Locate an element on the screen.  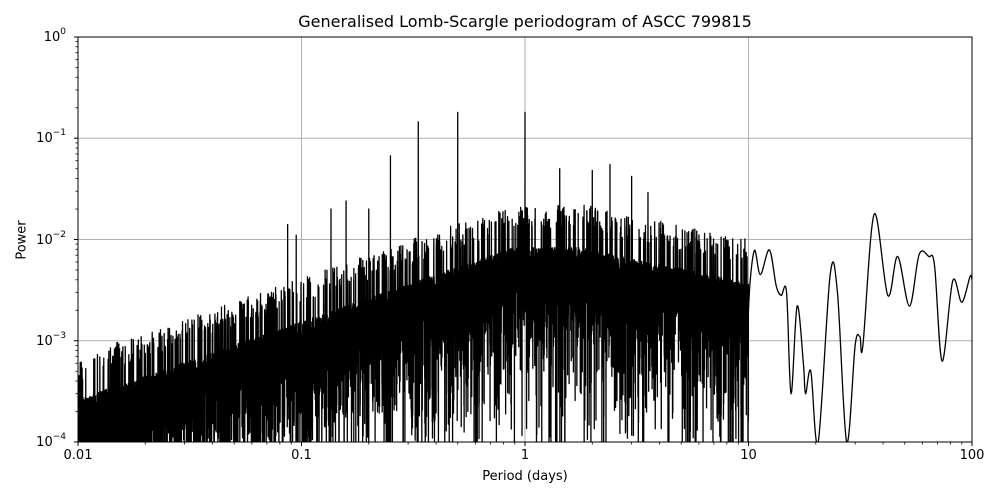
y-tick-label: 10⁻² is located at coordinates (51, 238).